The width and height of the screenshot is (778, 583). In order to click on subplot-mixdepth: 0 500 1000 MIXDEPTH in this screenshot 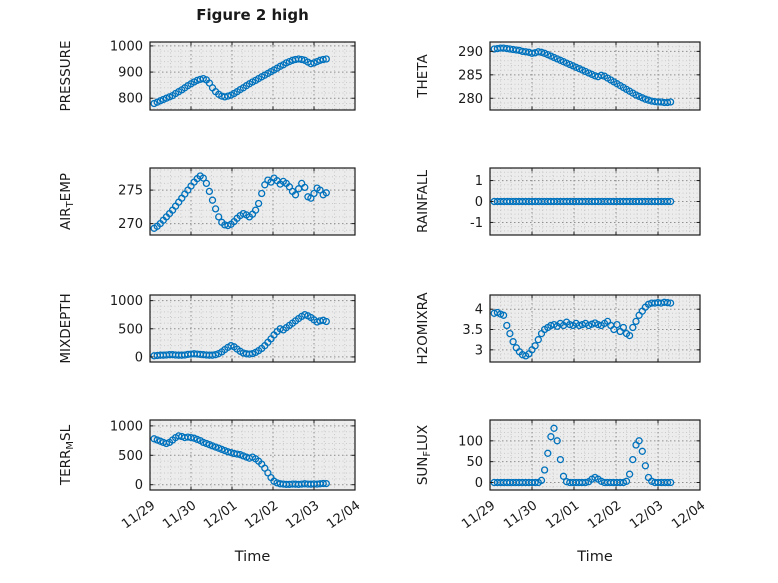, I will do `click(207, 329)`.